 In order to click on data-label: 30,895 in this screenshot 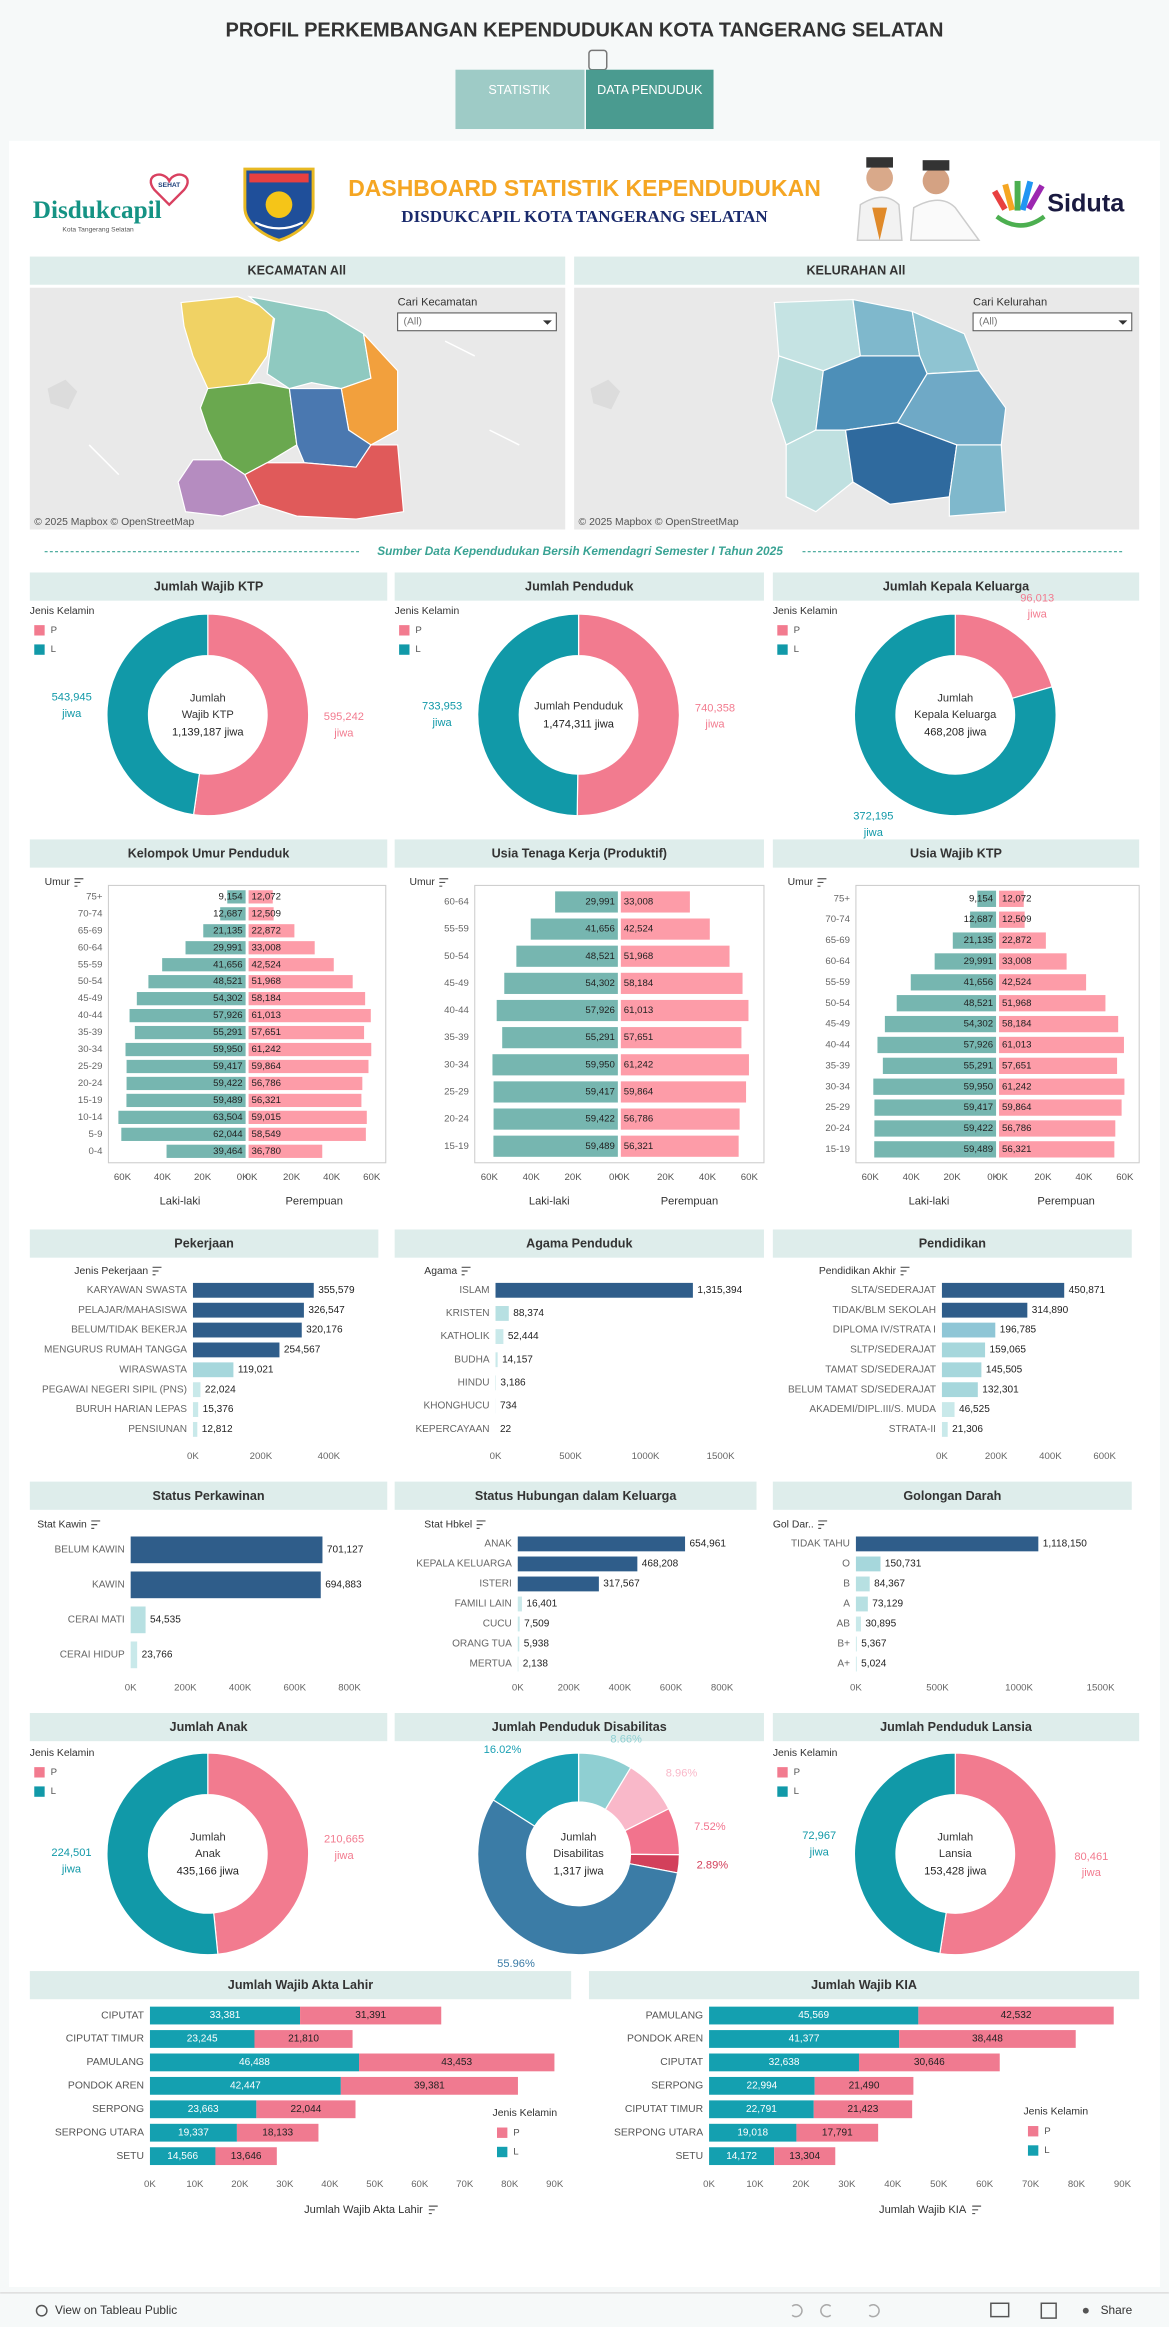, I will do `click(880, 1624)`.